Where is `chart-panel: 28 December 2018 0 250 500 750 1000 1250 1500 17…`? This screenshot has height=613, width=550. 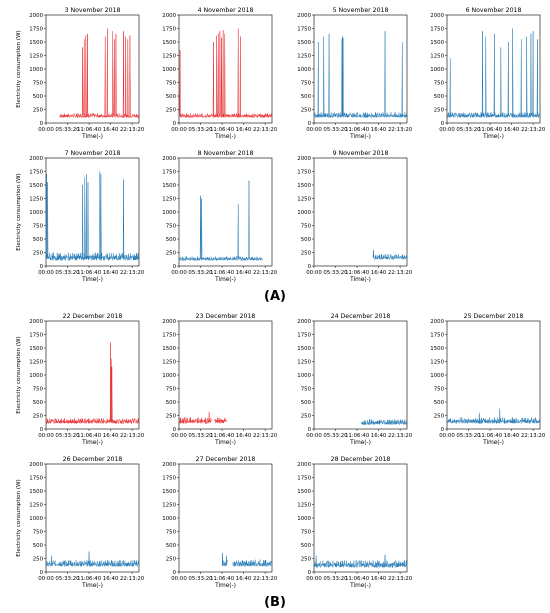 chart-panel: 28 December 2018 0 250 500 750 1000 1250 1500 17… is located at coordinates (355, 522).